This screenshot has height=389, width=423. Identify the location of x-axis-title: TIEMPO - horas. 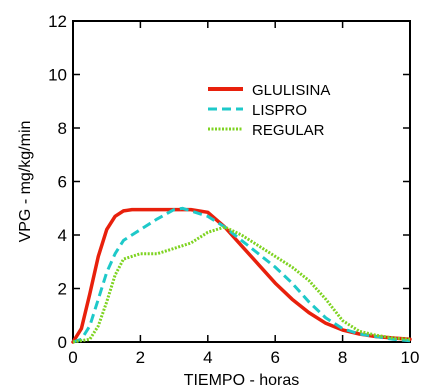
(242, 380).